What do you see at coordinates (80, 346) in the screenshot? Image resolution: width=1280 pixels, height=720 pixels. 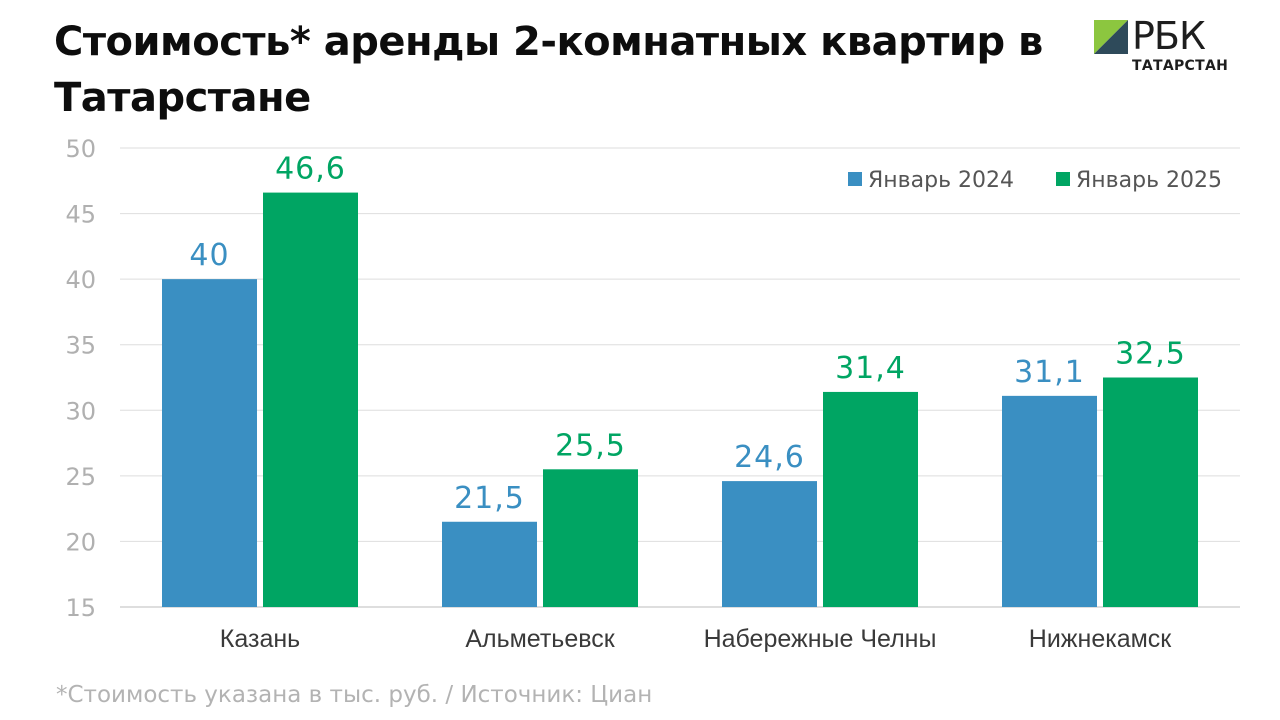 I see `y-tick-label: 35` at bounding box center [80, 346].